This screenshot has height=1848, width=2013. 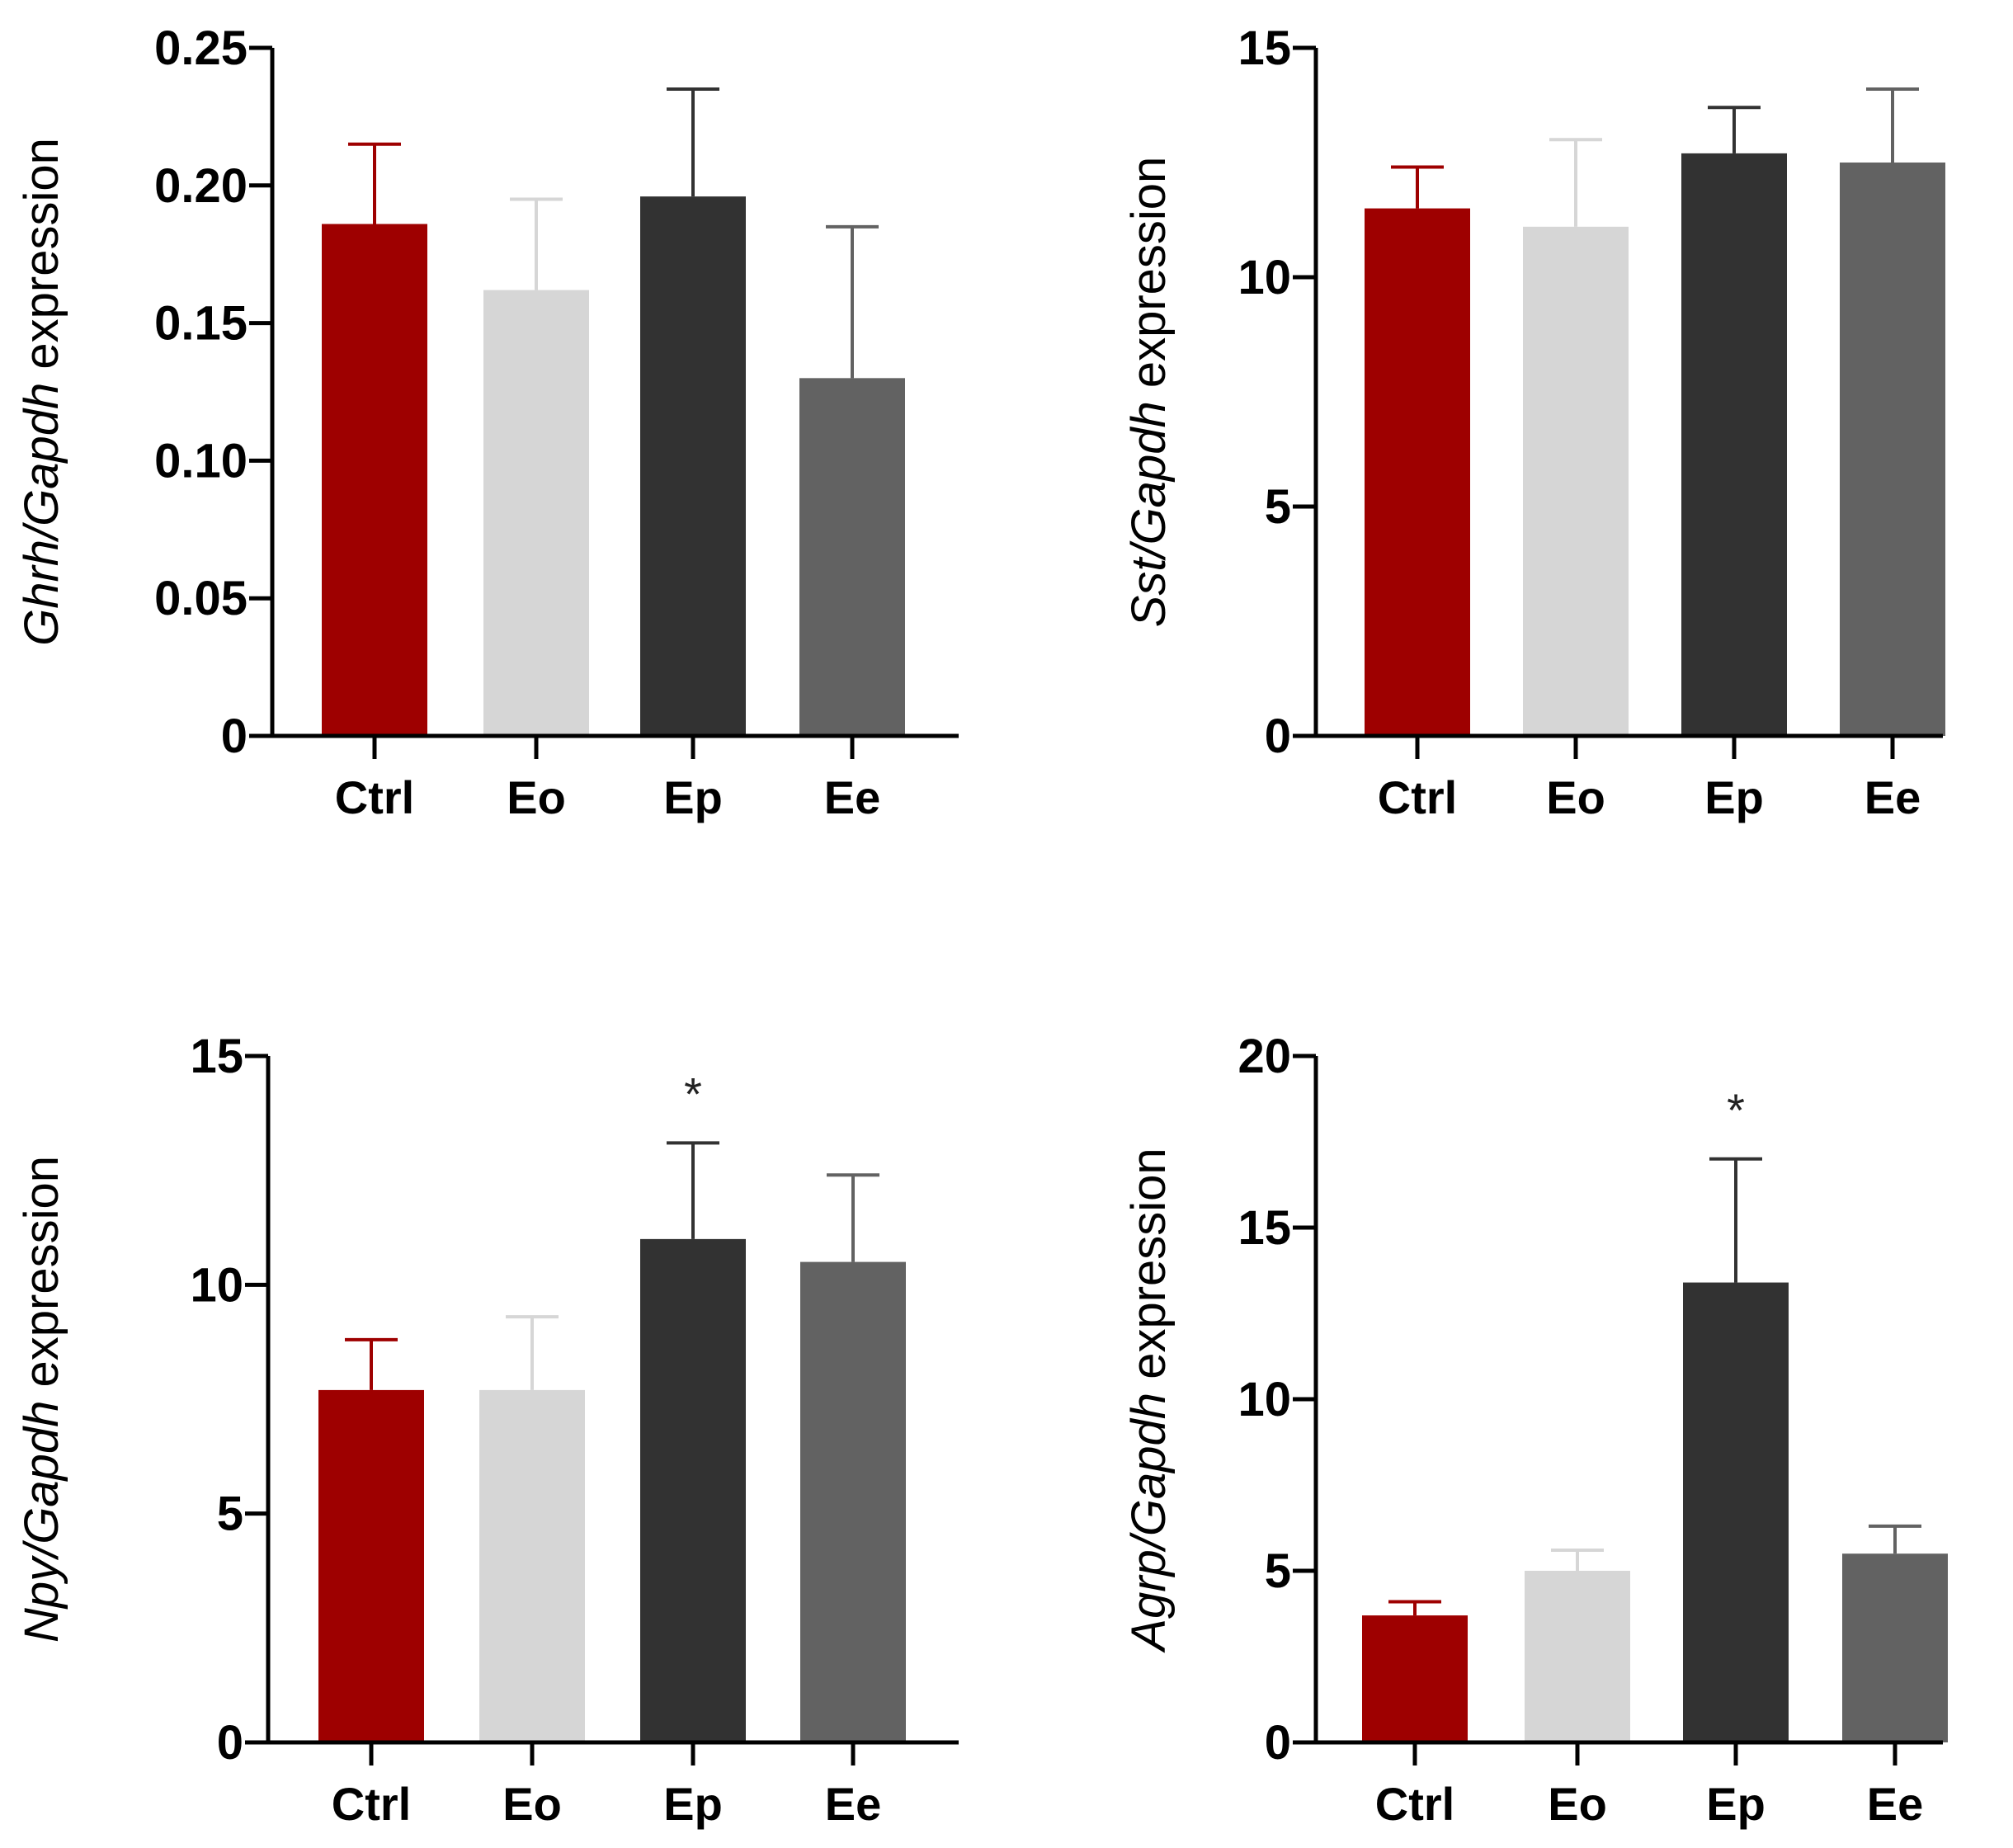 I want to click on y-tick-label: 0.20, so click(x=201, y=186).